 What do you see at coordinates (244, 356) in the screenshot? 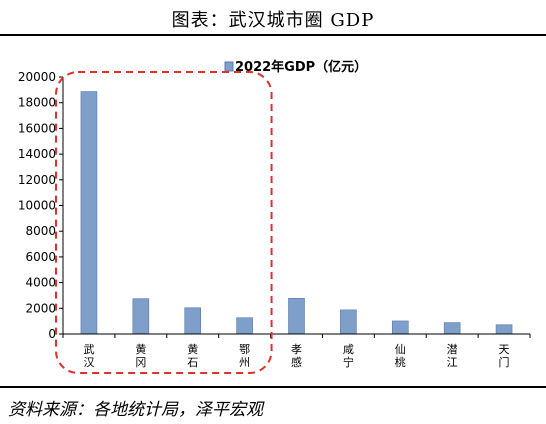
I see `x-tick-label: 鄂州` at bounding box center [244, 356].